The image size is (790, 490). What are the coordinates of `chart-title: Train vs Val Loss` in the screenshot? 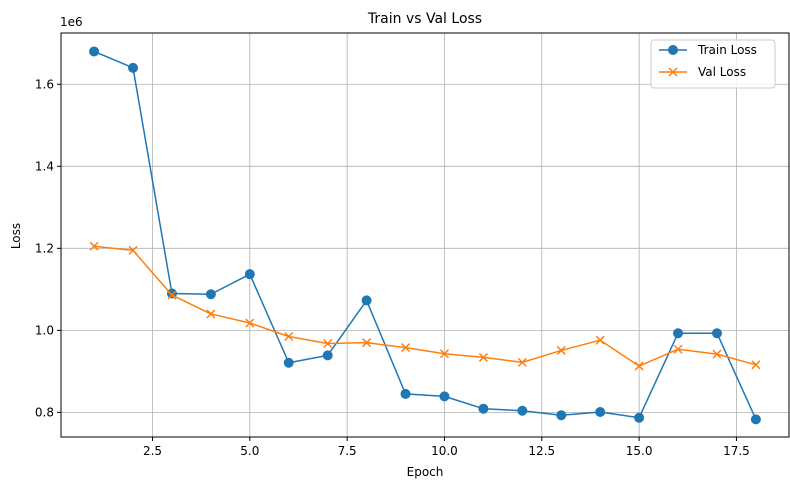 It's located at (424, 19).